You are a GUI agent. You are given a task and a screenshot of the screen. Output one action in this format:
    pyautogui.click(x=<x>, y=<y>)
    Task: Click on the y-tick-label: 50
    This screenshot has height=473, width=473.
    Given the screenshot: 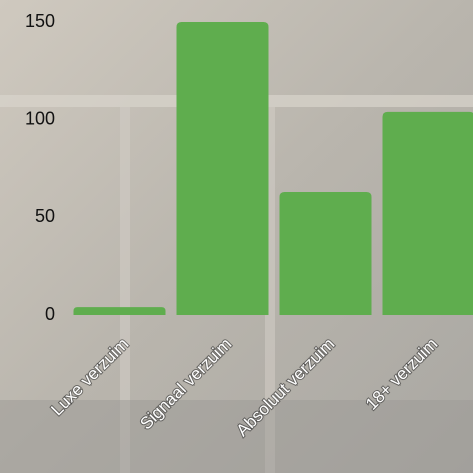 What is the action you would take?
    pyautogui.click(x=45, y=216)
    